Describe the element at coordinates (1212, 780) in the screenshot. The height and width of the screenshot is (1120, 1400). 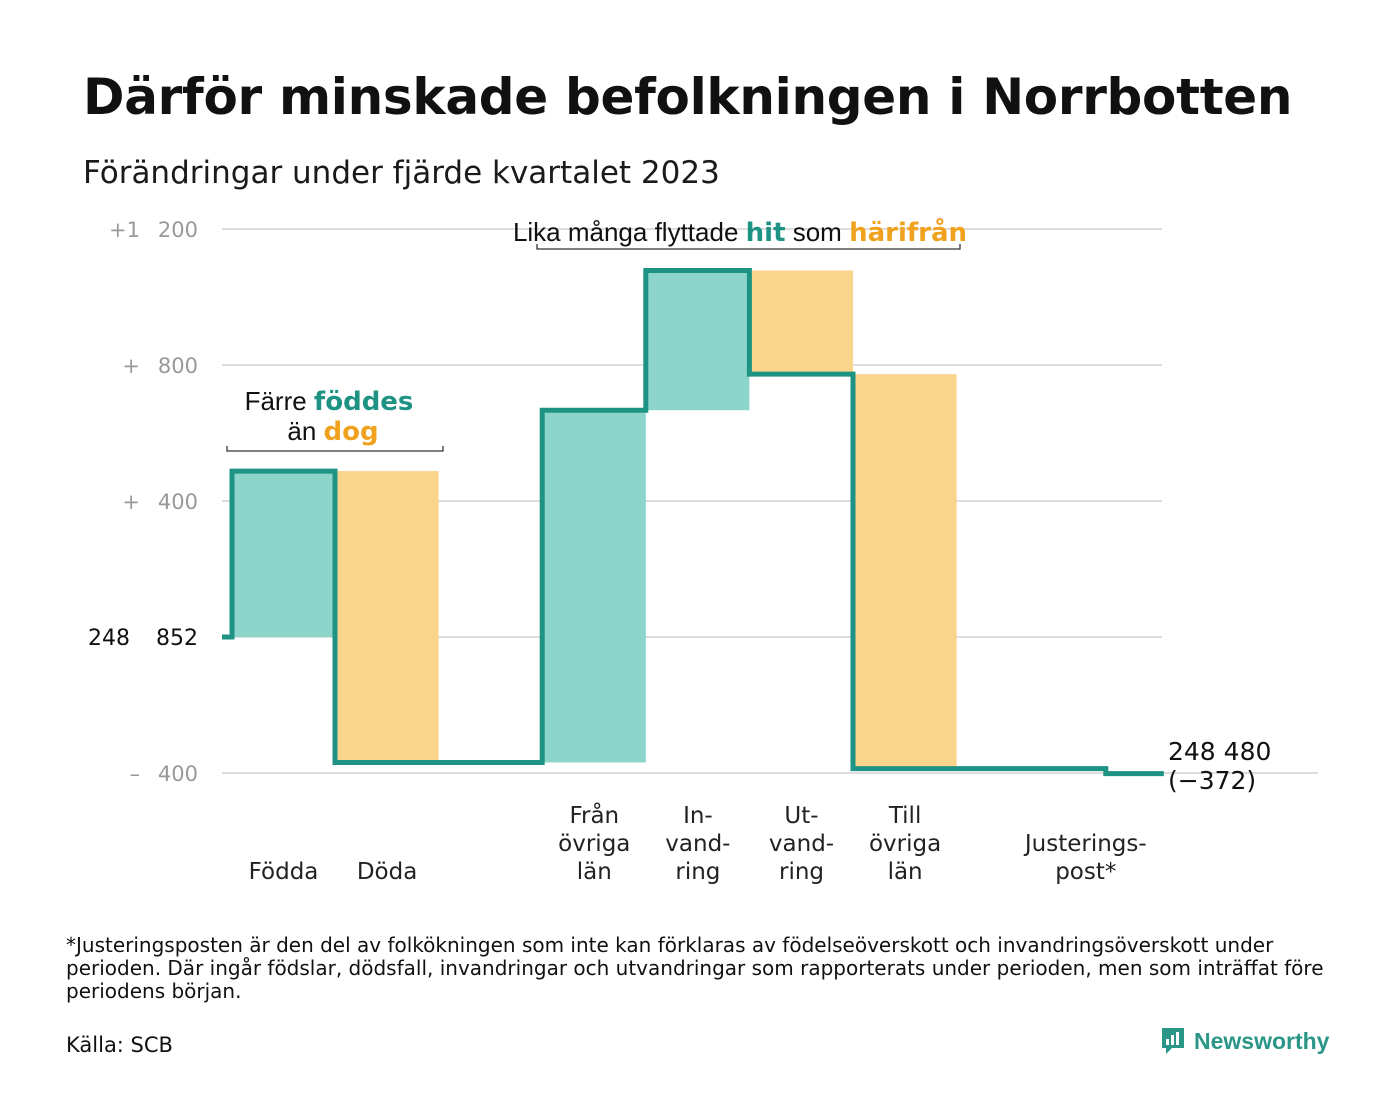
I see `end-change-label: (−372)` at that location.